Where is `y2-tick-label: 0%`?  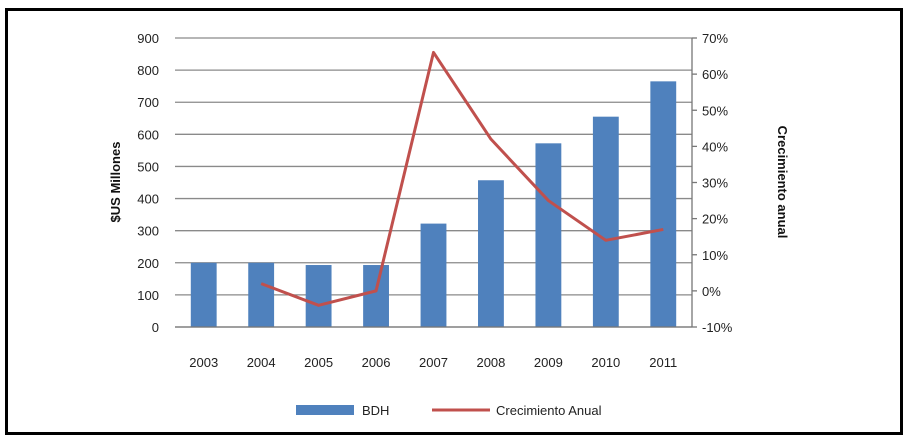 y2-tick-label: 0% is located at coordinates (711, 291).